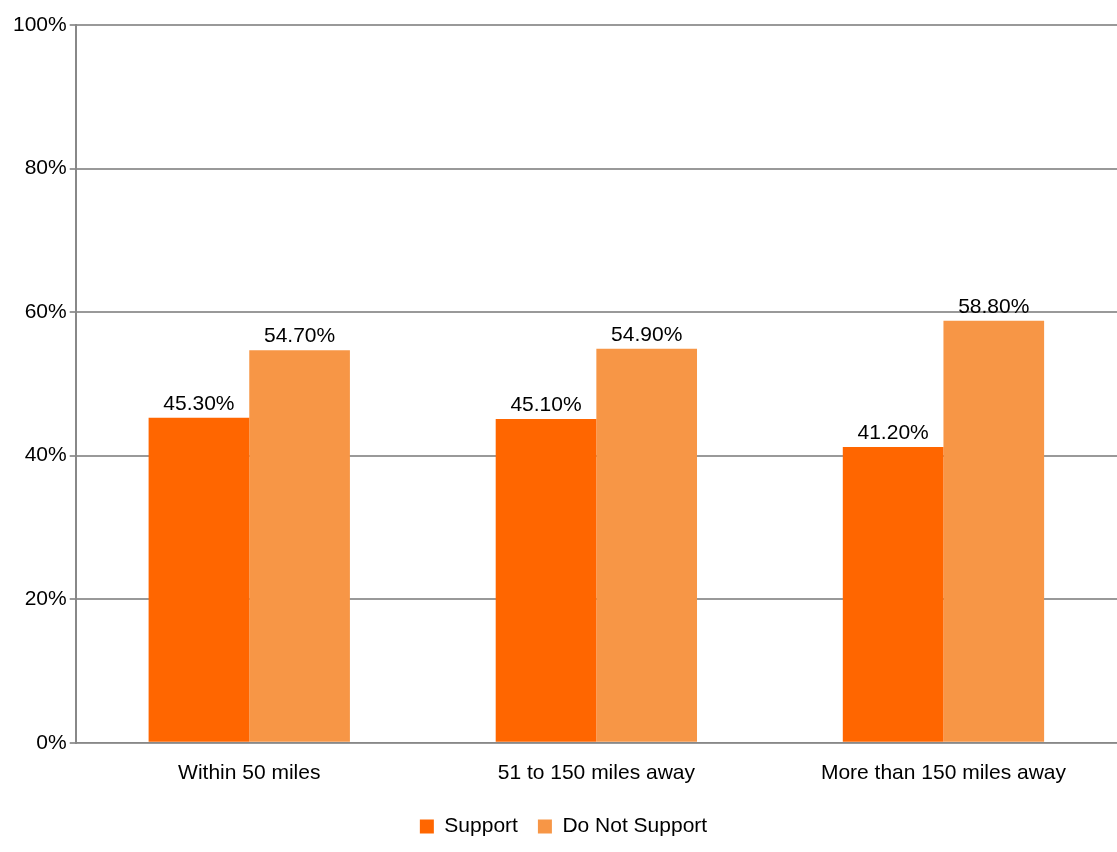  Describe the element at coordinates (299, 335) in the screenshot. I see `data-label: 54.70%` at that location.